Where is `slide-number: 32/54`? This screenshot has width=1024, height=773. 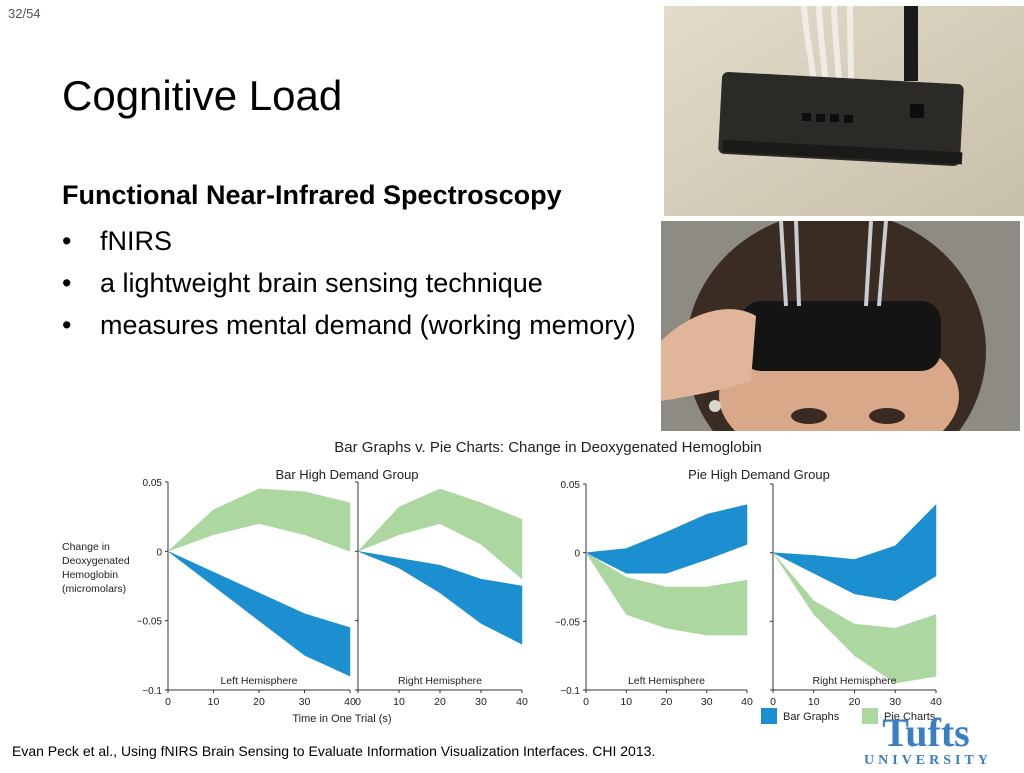 slide-number: 32/54 is located at coordinates (24, 13).